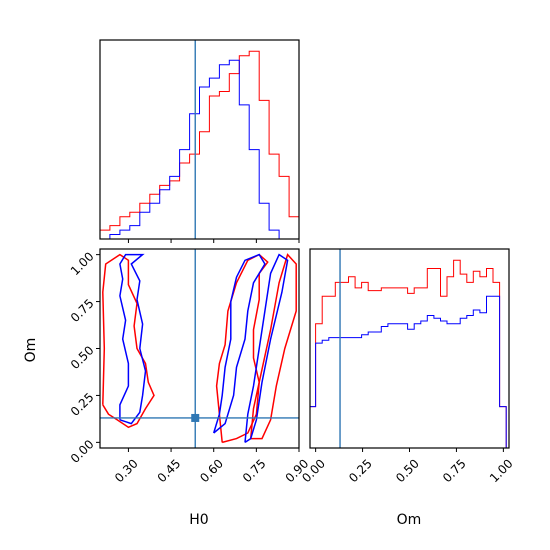  What do you see at coordinates (407, 470) in the screenshot?
I see `om-x-tick-label-3: 0.50` at bounding box center [407, 470].